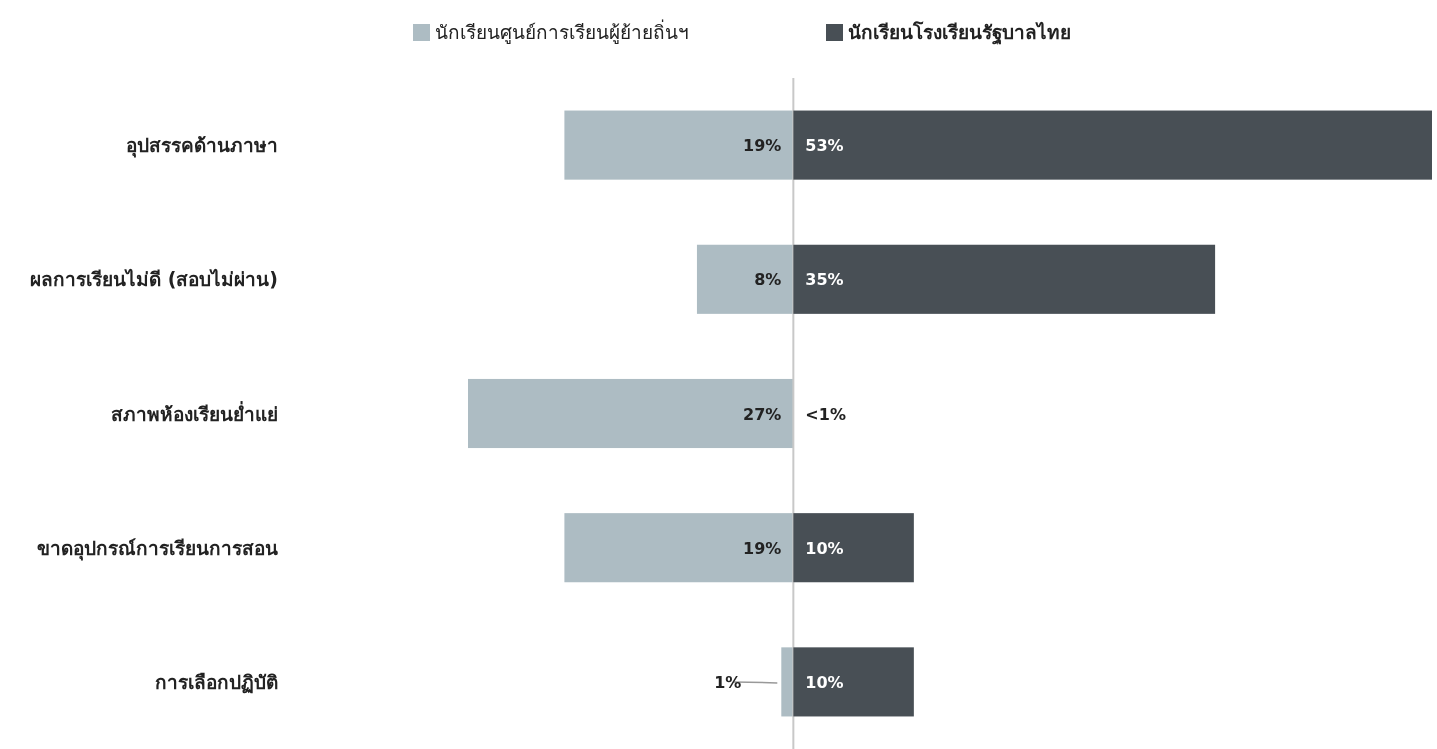 This screenshot has height=749, width=1437. Describe the element at coordinates (825, 414) in the screenshot. I see `text: <1%` at that location.